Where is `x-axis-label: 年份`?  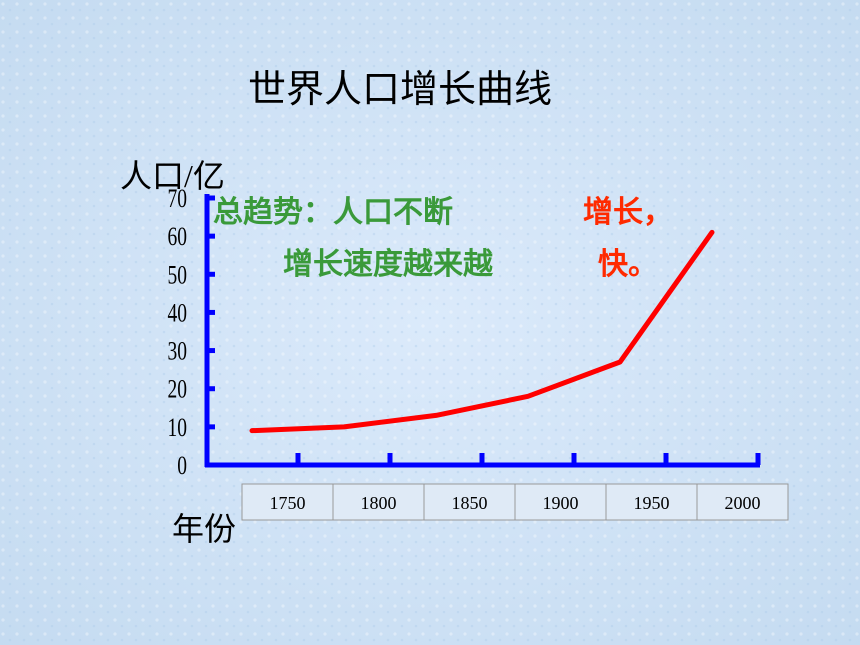 x-axis-label: 年份 is located at coordinates (204, 529).